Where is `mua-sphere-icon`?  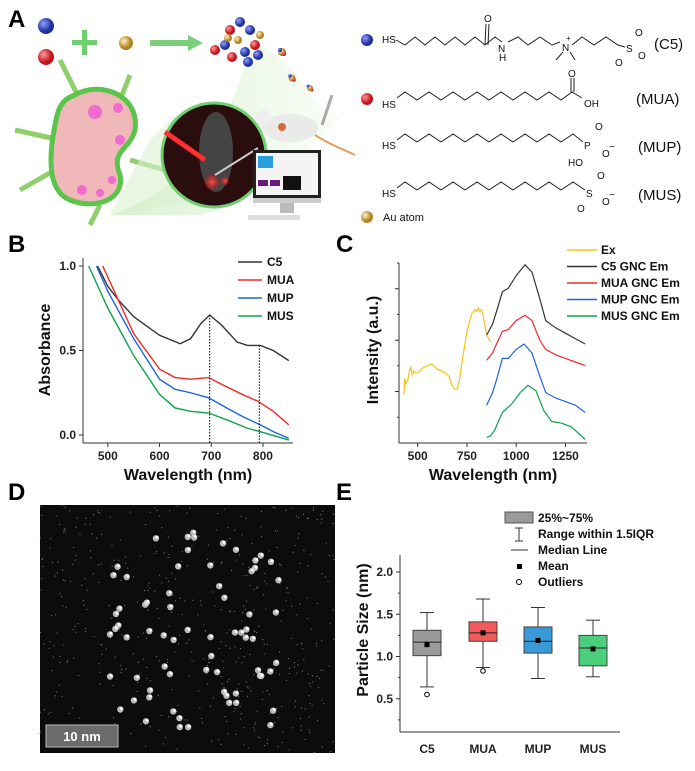 mua-sphere-icon is located at coordinates (367, 99).